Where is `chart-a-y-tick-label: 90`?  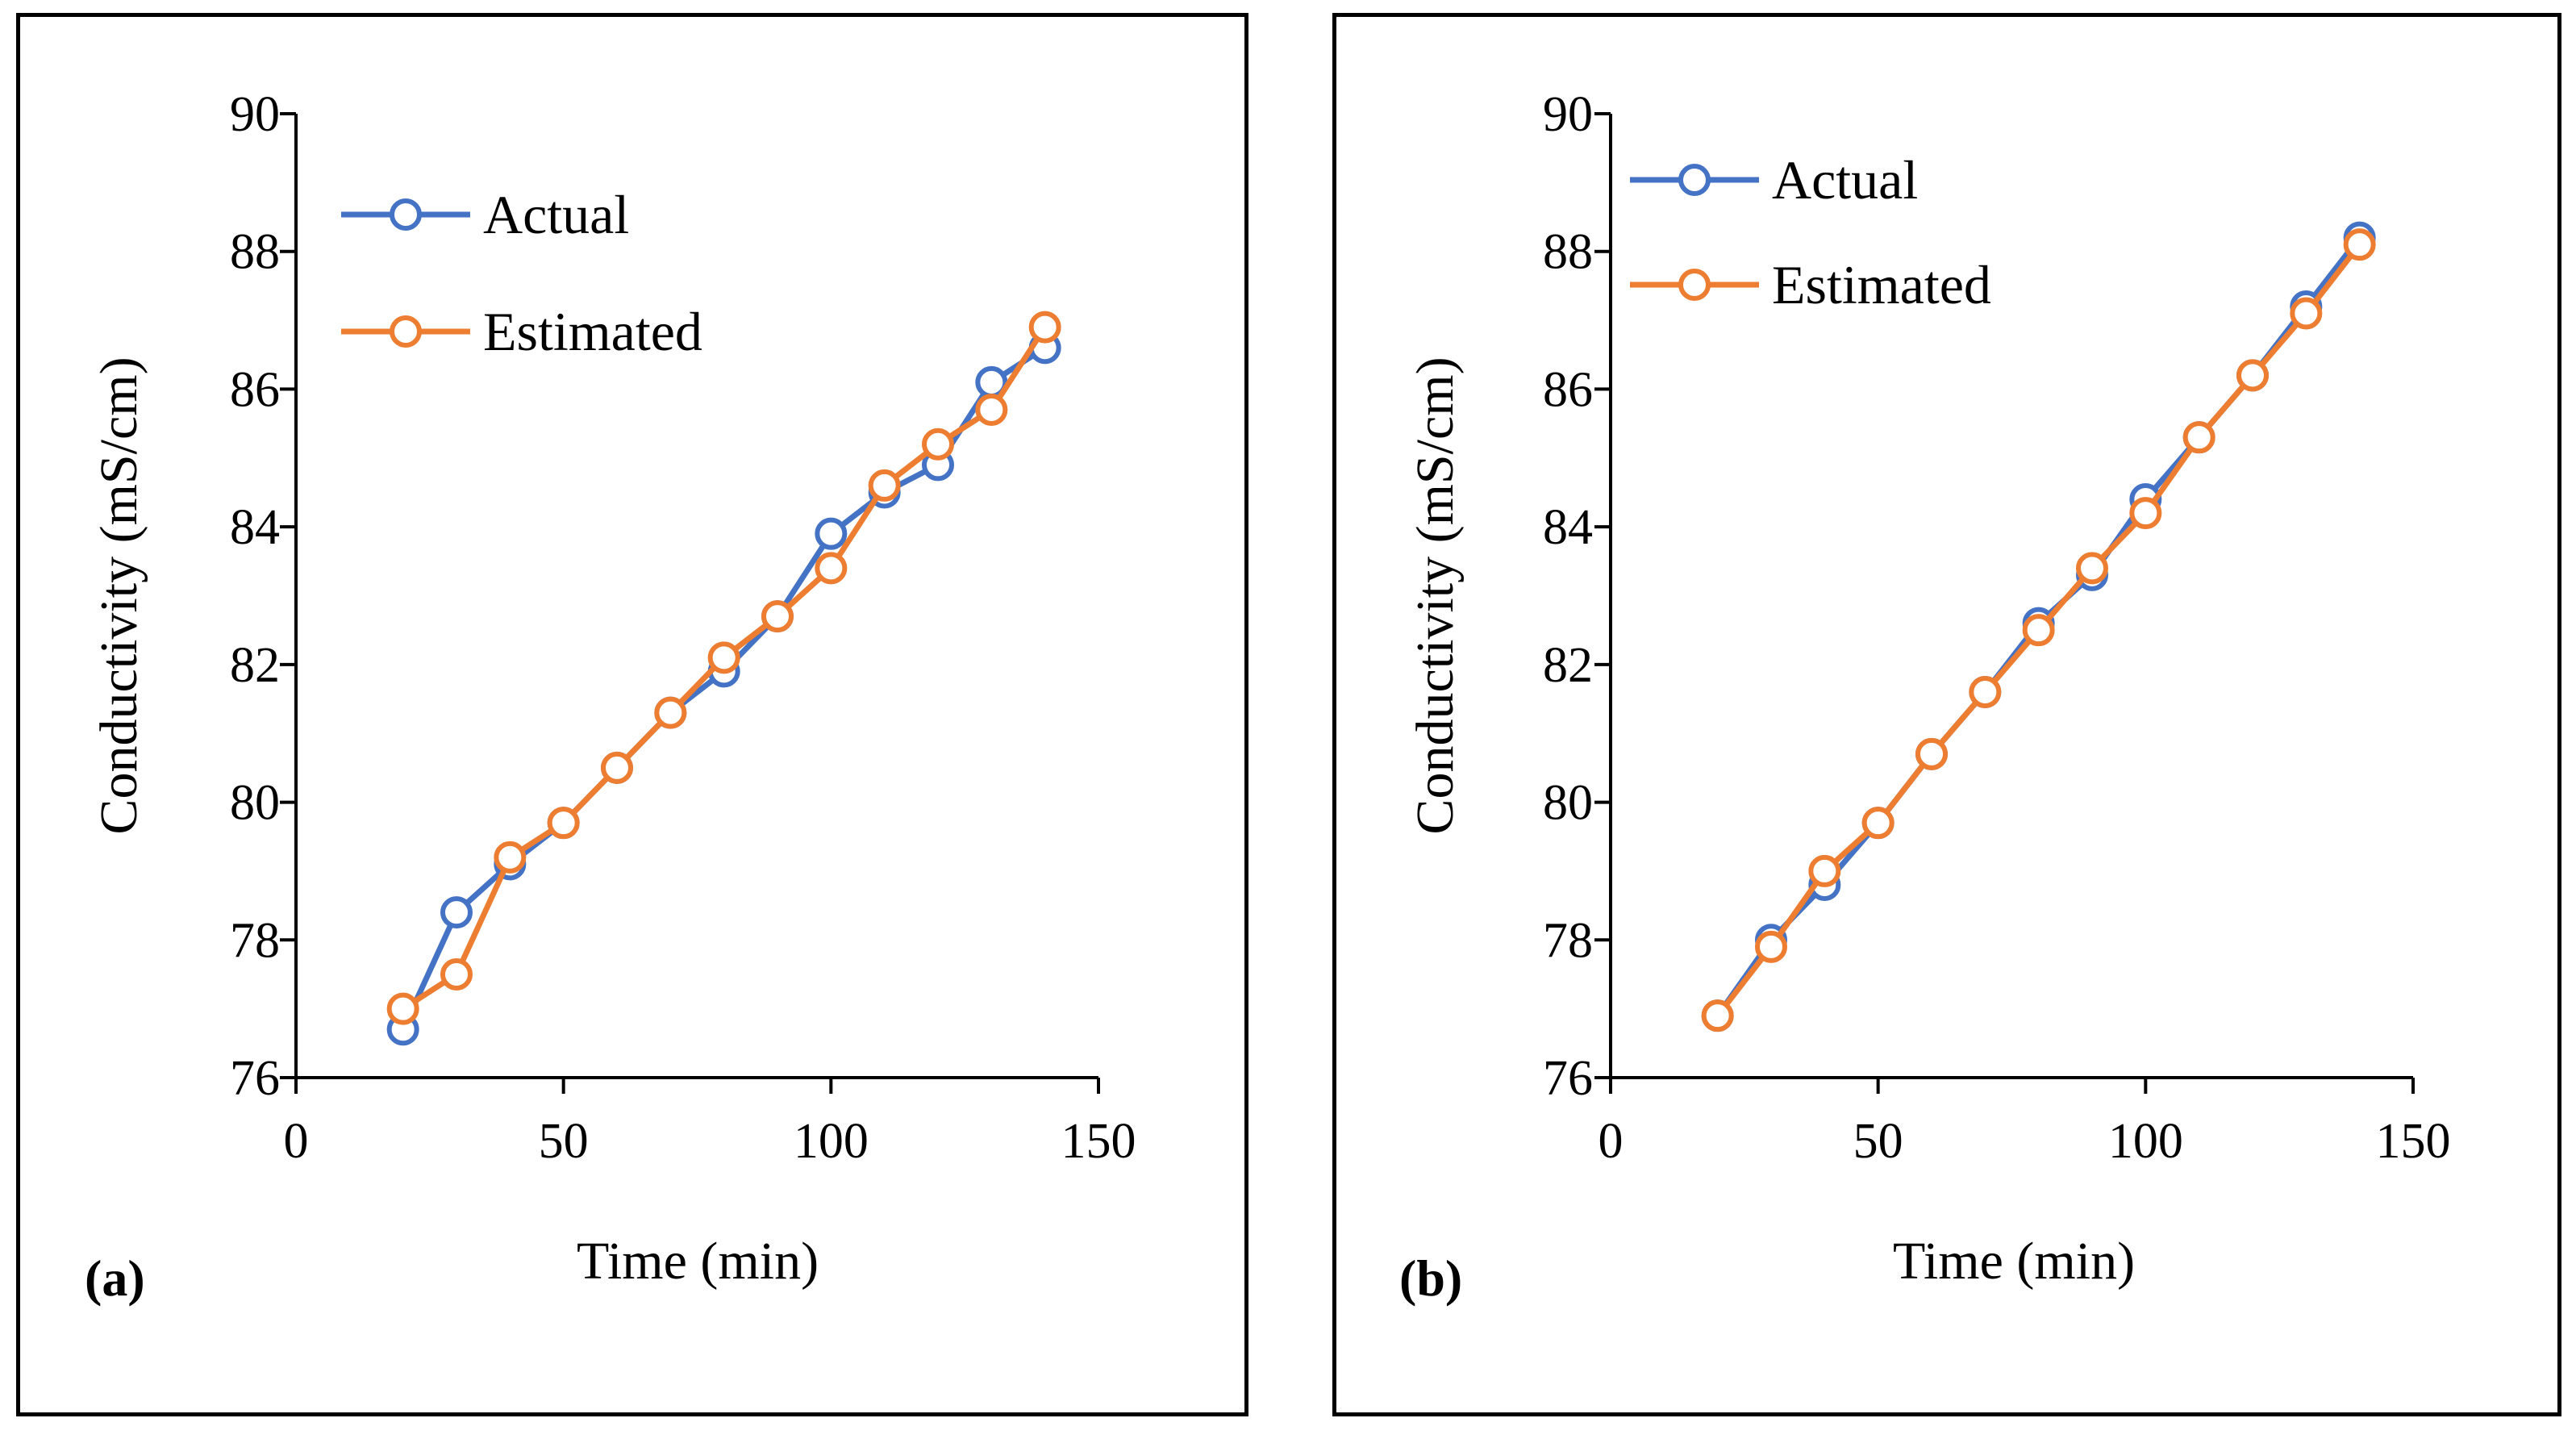 chart-a-y-tick-label: 90 is located at coordinates (255, 114).